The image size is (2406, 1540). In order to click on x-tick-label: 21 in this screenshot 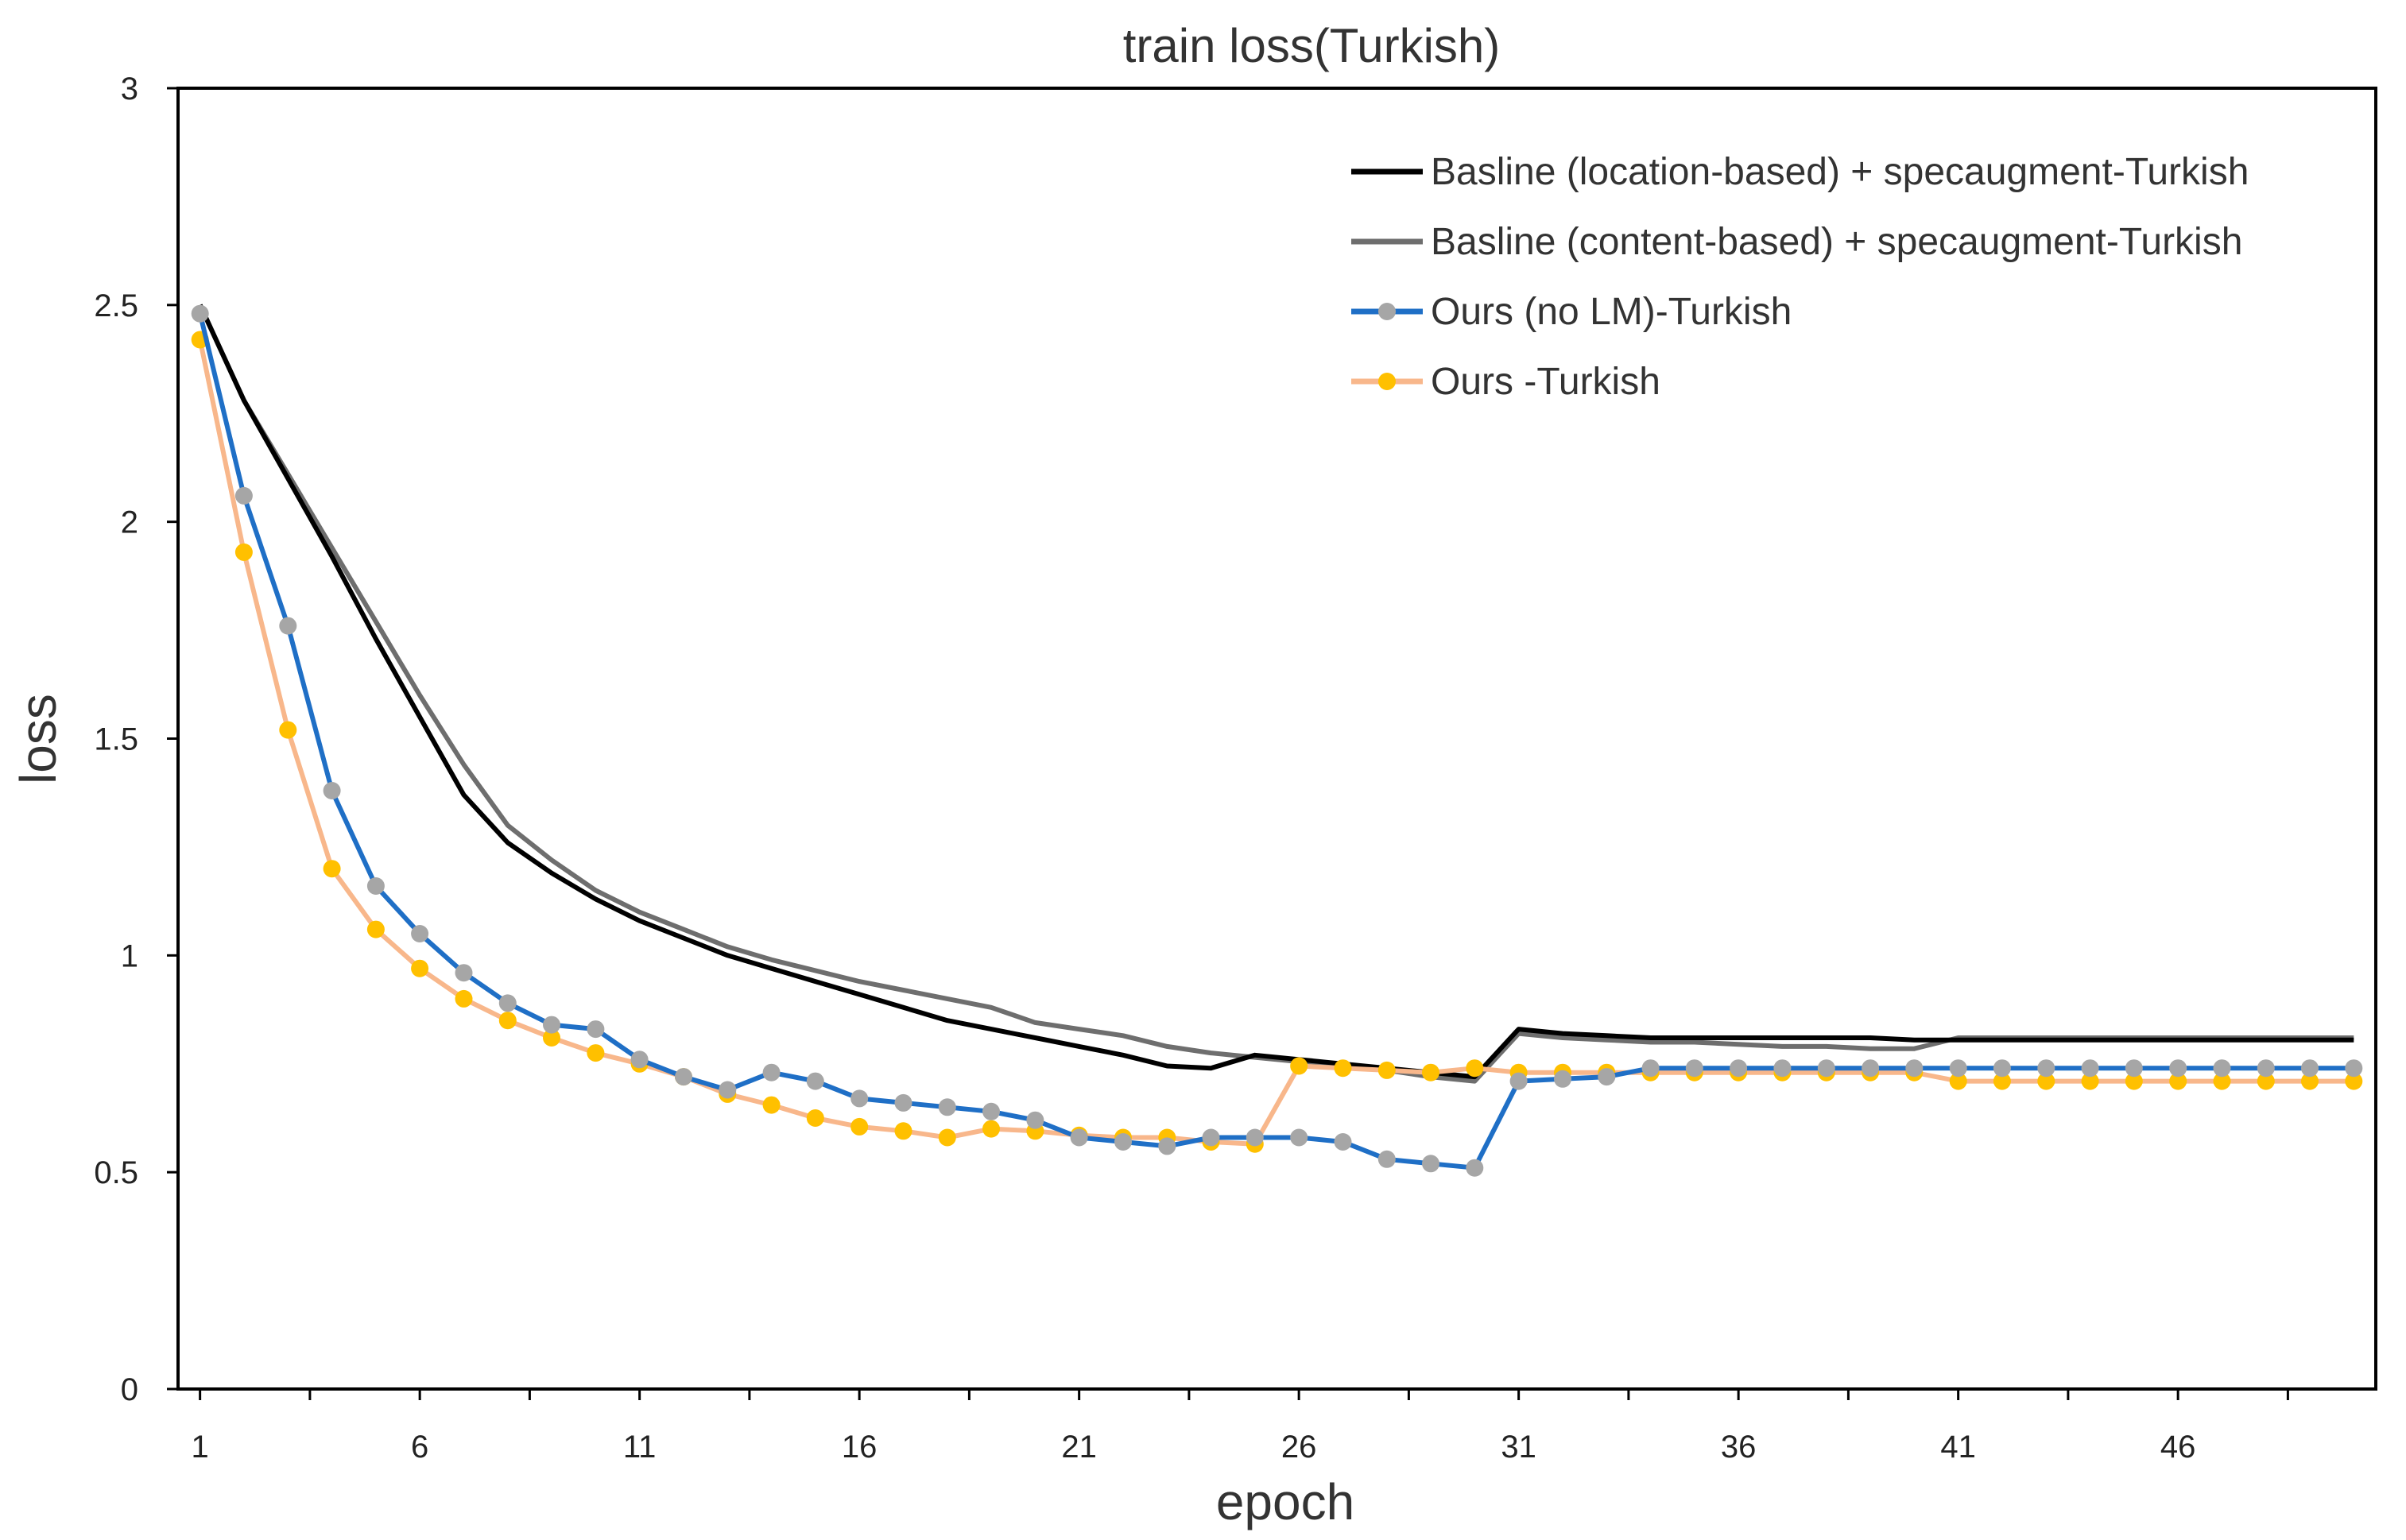, I will do `click(1079, 1448)`.